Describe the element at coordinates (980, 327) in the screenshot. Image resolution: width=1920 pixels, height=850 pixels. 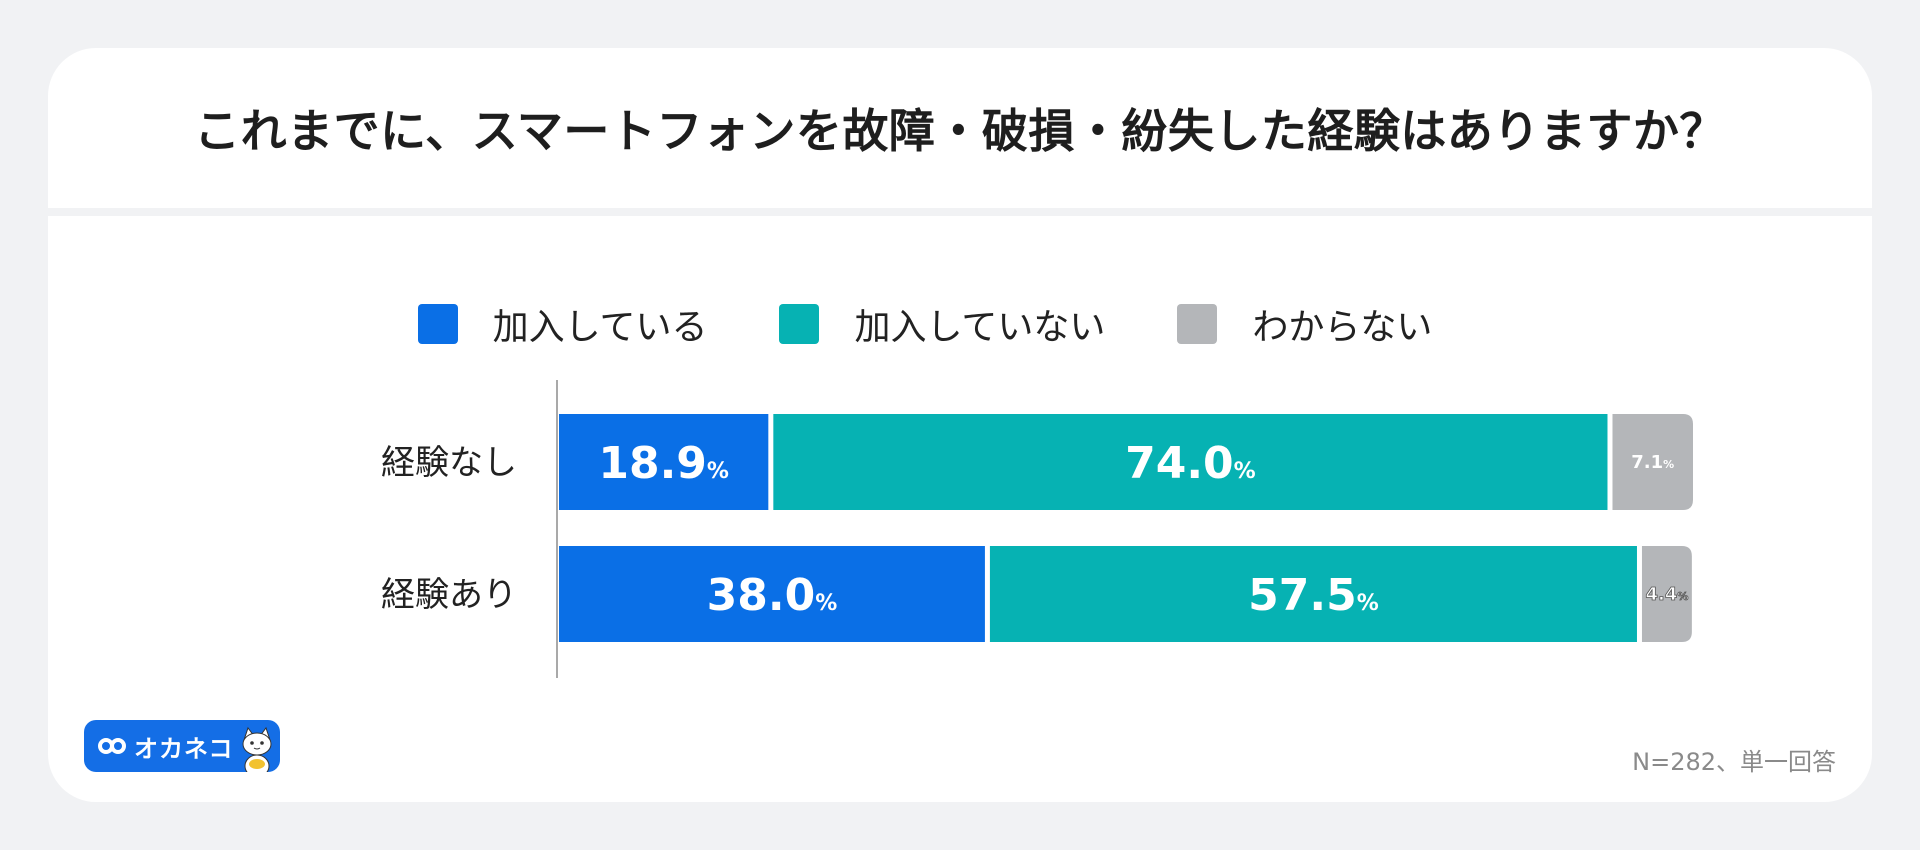
I see `legend-label-not-subscribed: 加入していない` at that location.